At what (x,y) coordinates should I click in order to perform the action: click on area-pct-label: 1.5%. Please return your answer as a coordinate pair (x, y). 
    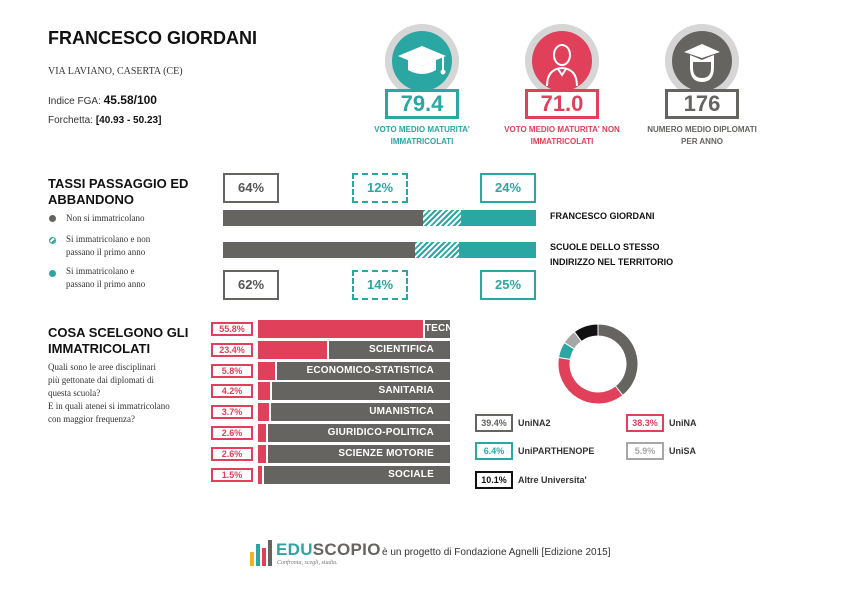
    Looking at the image, I should click on (232, 474).